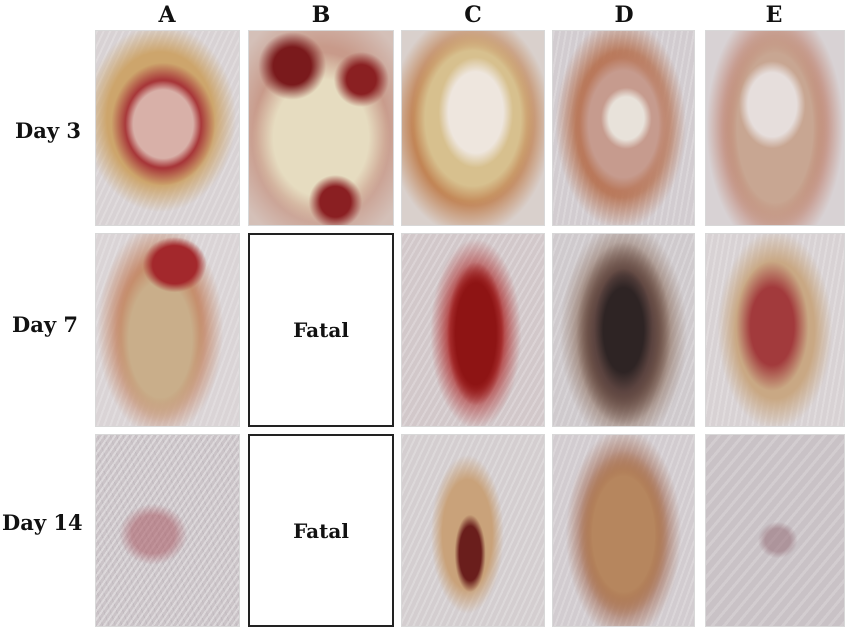 The image size is (850, 632). I want to click on wound-photo-e-day3, so click(775, 128).